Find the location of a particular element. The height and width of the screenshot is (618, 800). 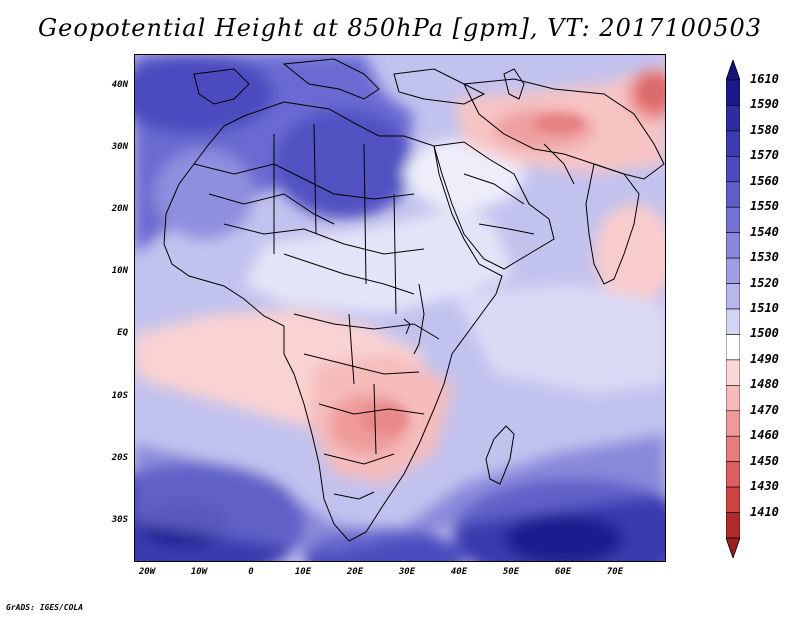

colorbar-label: 1470 is located at coordinates (764, 409).